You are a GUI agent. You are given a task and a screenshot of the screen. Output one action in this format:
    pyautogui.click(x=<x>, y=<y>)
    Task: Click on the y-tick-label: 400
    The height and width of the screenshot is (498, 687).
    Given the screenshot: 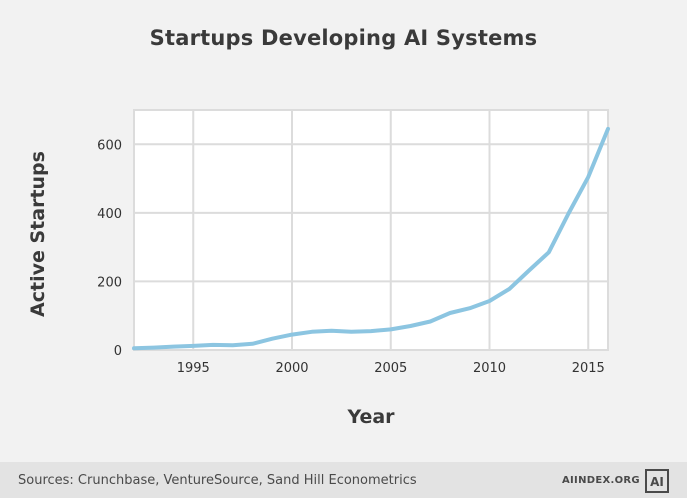 What is the action you would take?
    pyautogui.click(x=109, y=214)
    